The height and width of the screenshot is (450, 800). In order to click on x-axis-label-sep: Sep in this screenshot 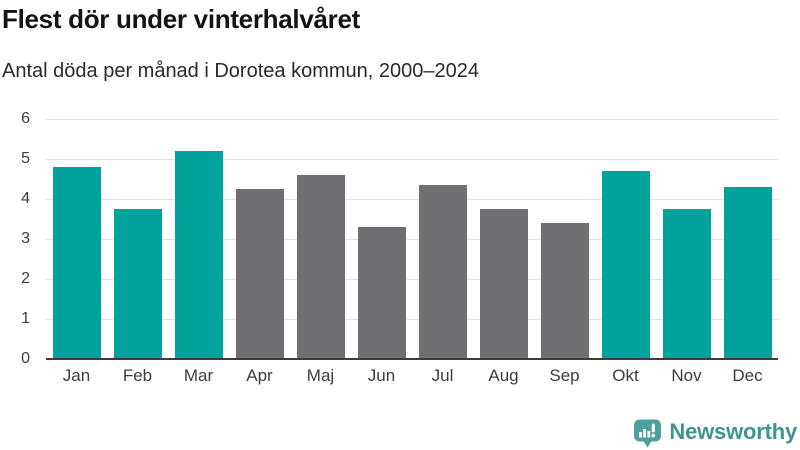, I will do `click(564, 375)`.